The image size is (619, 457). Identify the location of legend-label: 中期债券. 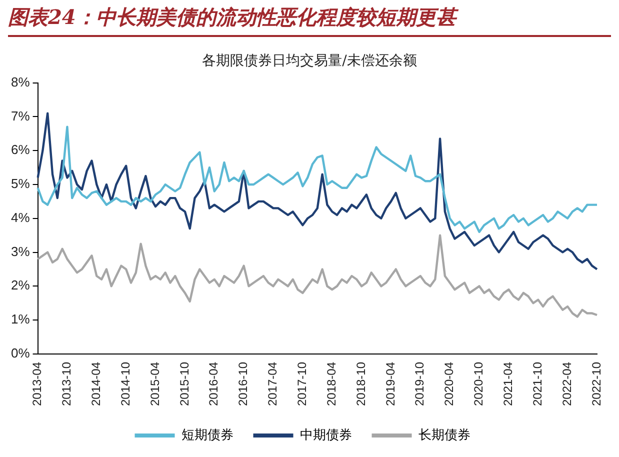
(326, 435).